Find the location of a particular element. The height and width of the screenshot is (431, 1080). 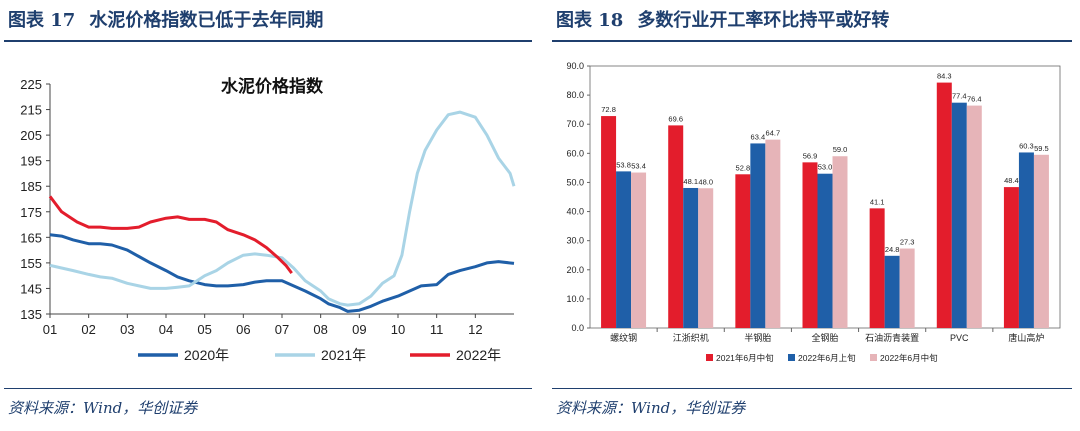

right-figure-title: 图表 18 多数行业开工率环比持平或好转 is located at coordinates (722, 19).